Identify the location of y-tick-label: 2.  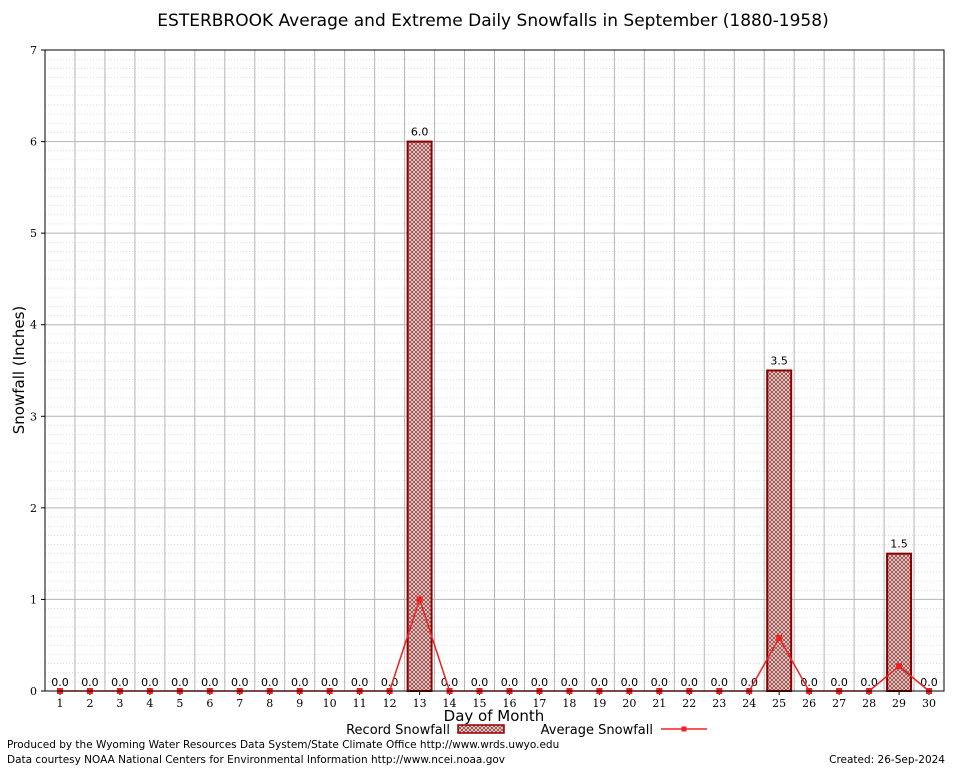
(33, 508).